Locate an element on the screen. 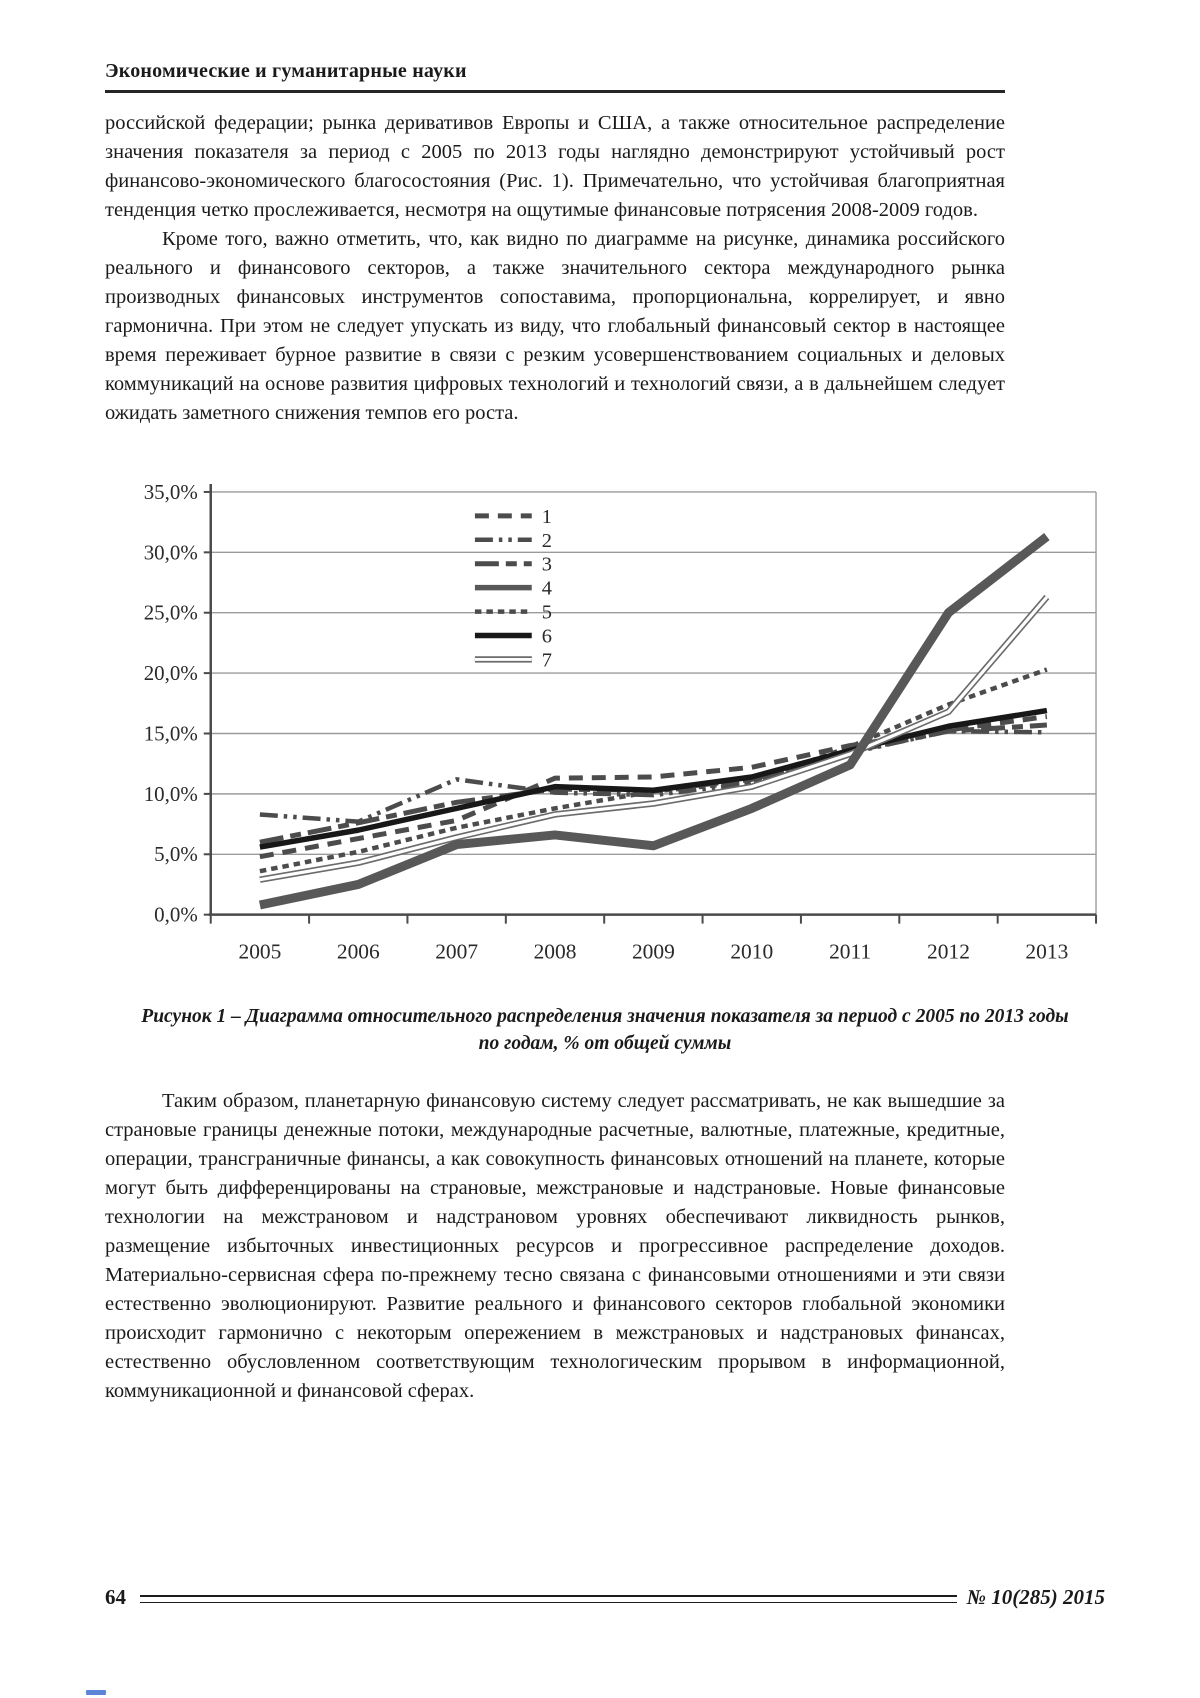  x-tick-label: 2009 is located at coordinates (653, 952).